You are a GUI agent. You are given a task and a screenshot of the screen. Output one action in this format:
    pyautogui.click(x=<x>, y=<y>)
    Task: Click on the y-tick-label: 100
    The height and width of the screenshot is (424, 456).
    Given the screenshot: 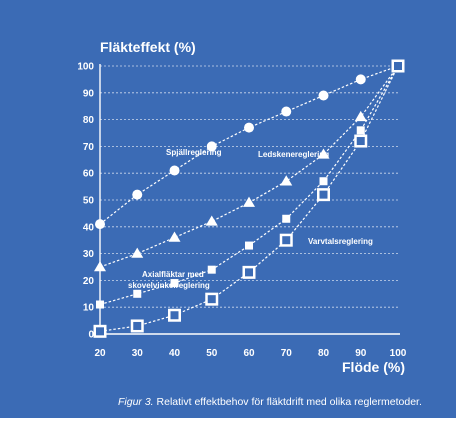 What is the action you would take?
    pyautogui.click(x=85, y=67)
    